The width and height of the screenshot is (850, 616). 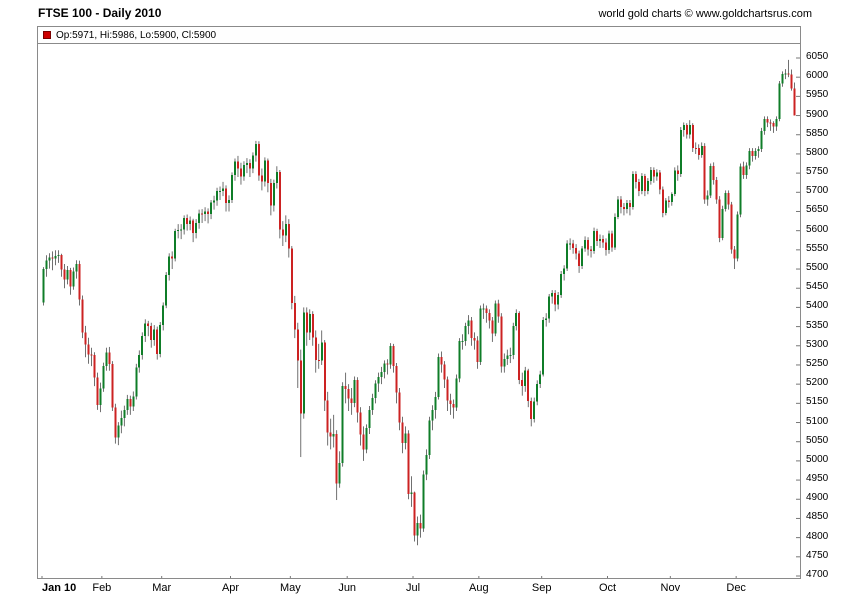 What do you see at coordinates (817, 56) in the screenshot?
I see `y-axis-label: 6050` at bounding box center [817, 56].